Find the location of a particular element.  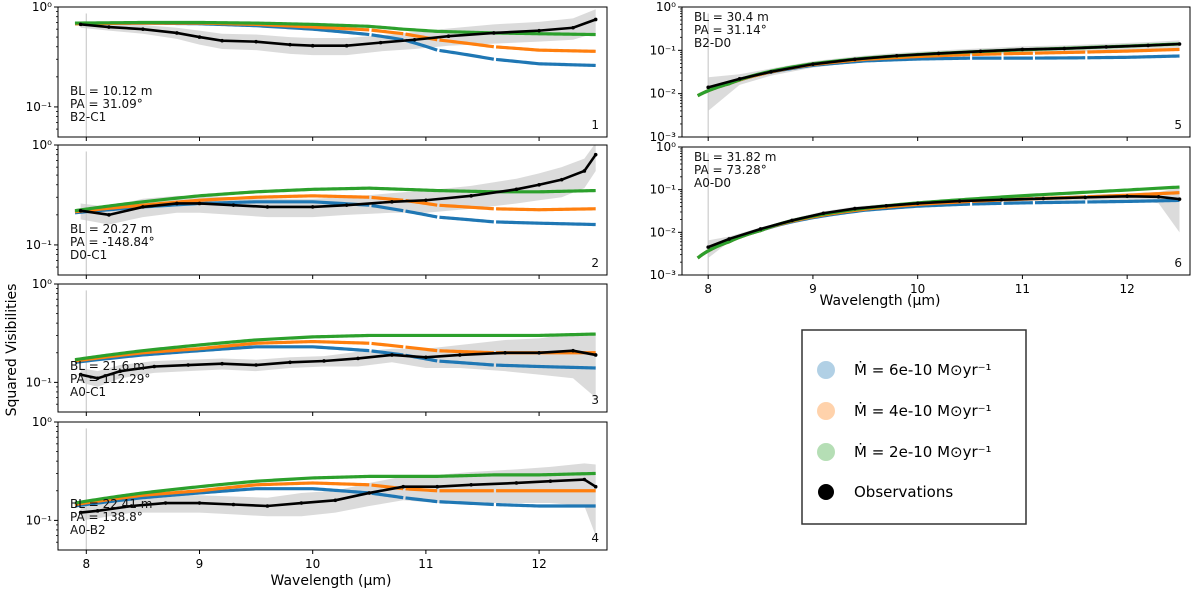

legend-label: Ṁ = 2e-10 M⊙yr⁻¹ is located at coordinates (923, 451).